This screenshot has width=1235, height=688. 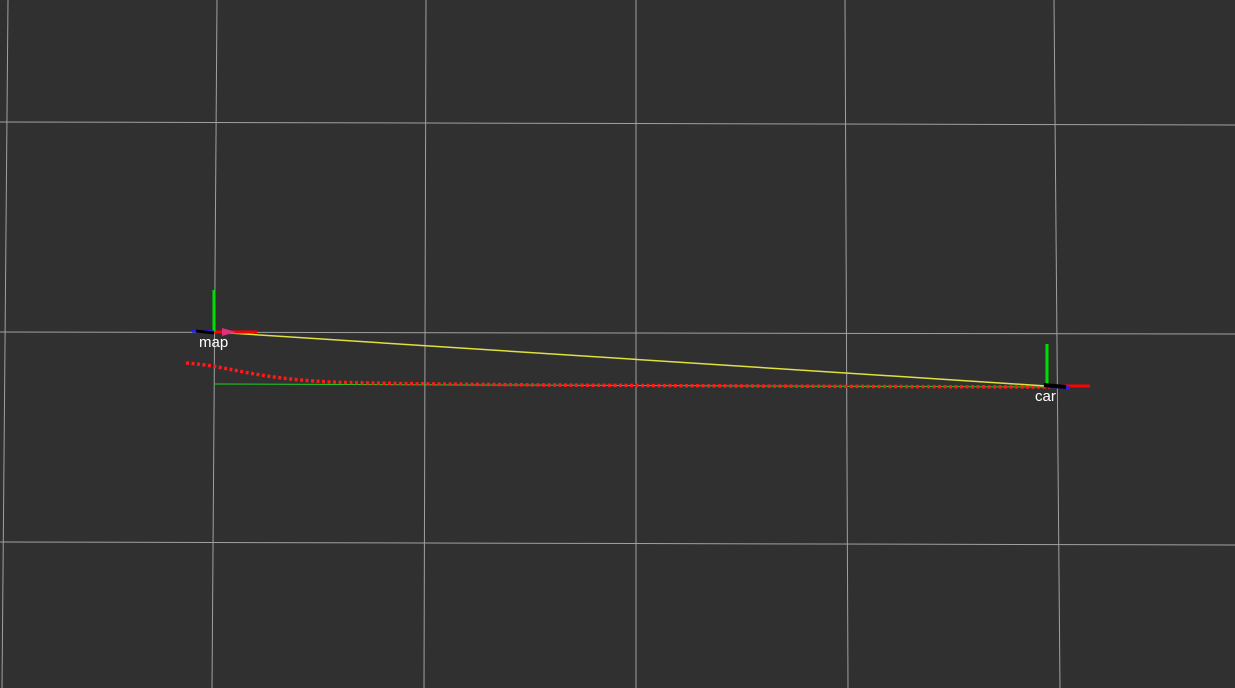 What do you see at coordinates (630, 359) in the screenshot?
I see `tf-link-map-to-car` at bounding box center [630, 359].